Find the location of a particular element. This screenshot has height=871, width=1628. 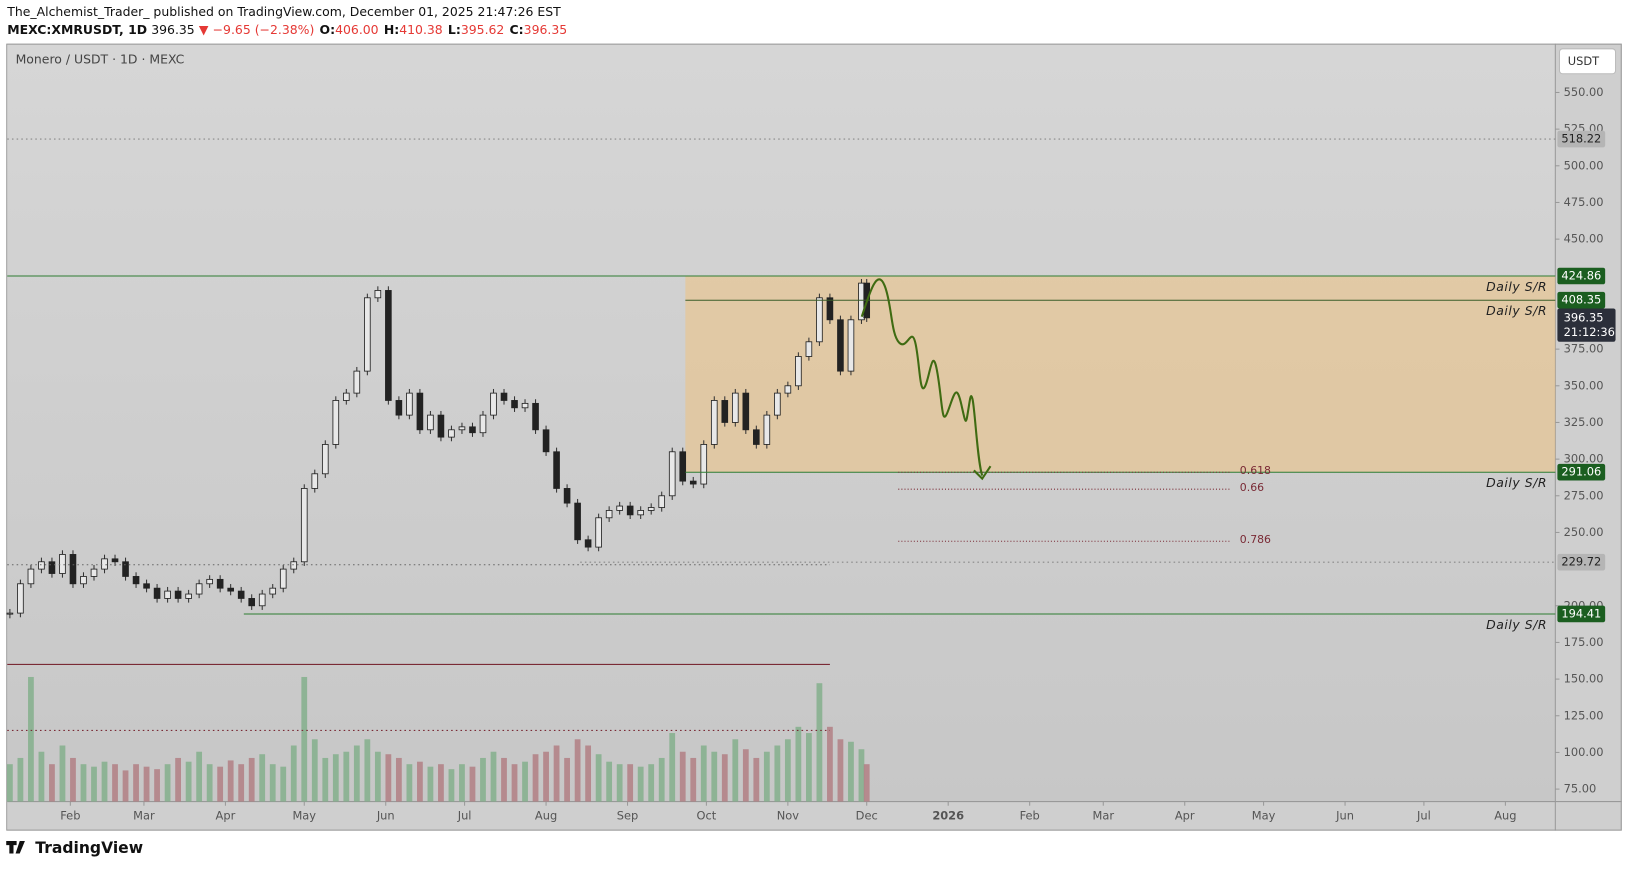

x-tick-label: Mar is located at coordinates (1103, 816).